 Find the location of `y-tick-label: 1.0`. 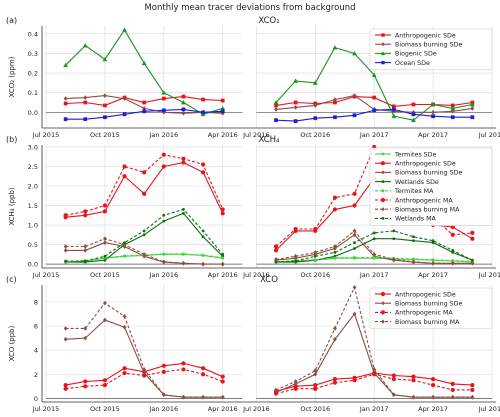

y-tick-label: 1.0 is located at coordinates (33, 226).